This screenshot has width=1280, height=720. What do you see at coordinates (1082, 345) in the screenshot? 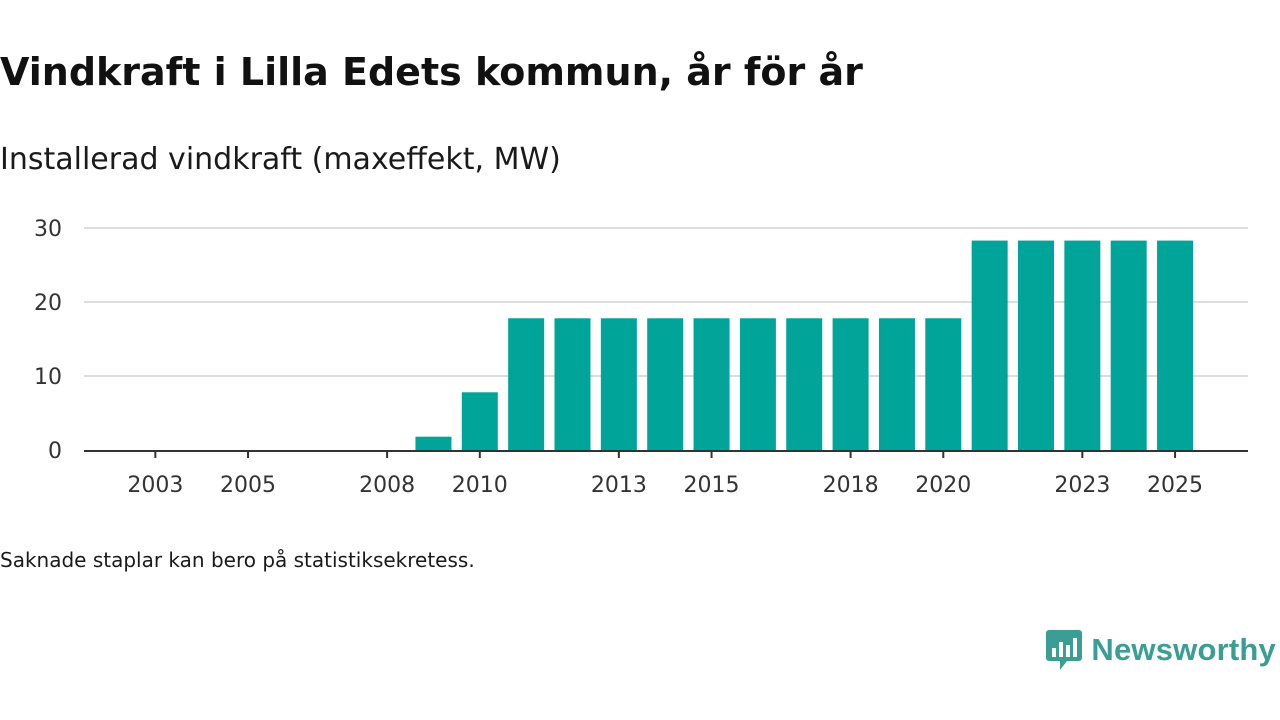
I see `bar-2023` at bounding box center [1082, 345].